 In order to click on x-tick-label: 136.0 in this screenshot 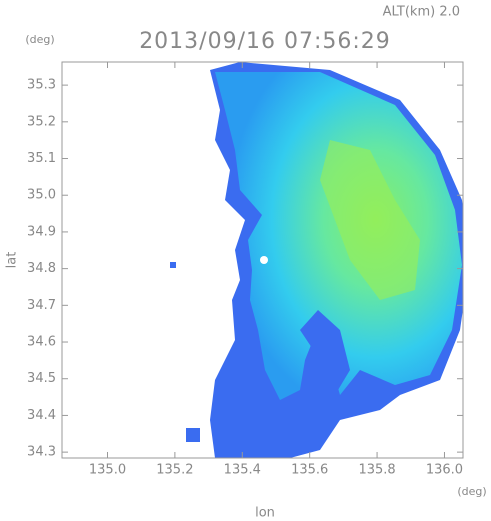, I will do `click(444, 470)`.